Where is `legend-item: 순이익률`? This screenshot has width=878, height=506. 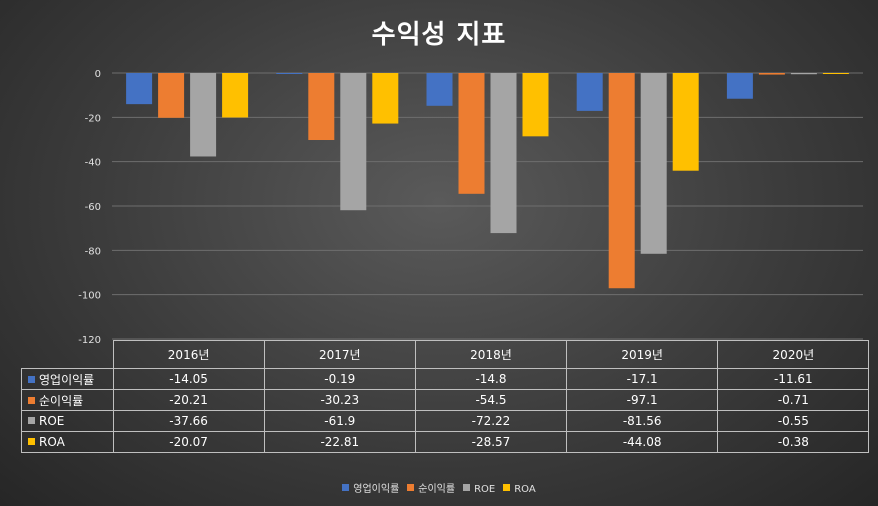 legend-item: 순이익률 is located at coordinates (431, 487).